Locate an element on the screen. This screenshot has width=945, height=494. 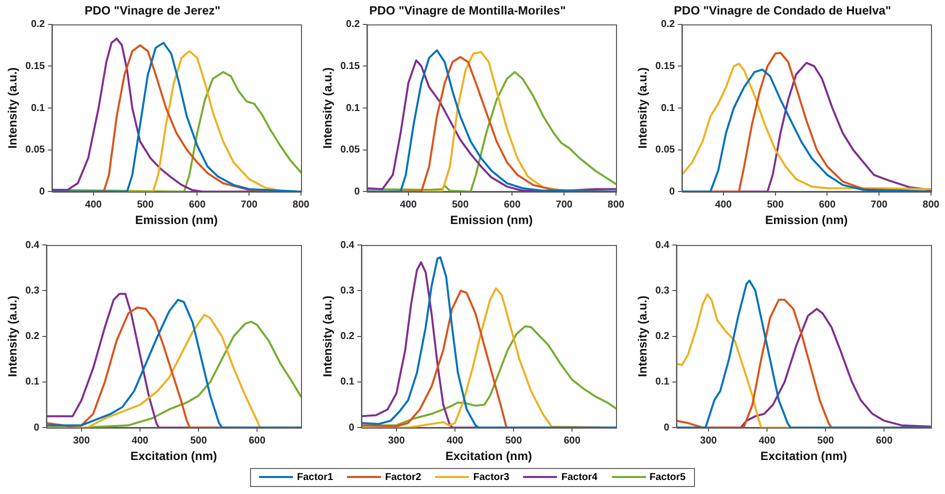
chart-title: PDO "Vinagre de Condado de Huelva" is located at coordinates (783, 11).